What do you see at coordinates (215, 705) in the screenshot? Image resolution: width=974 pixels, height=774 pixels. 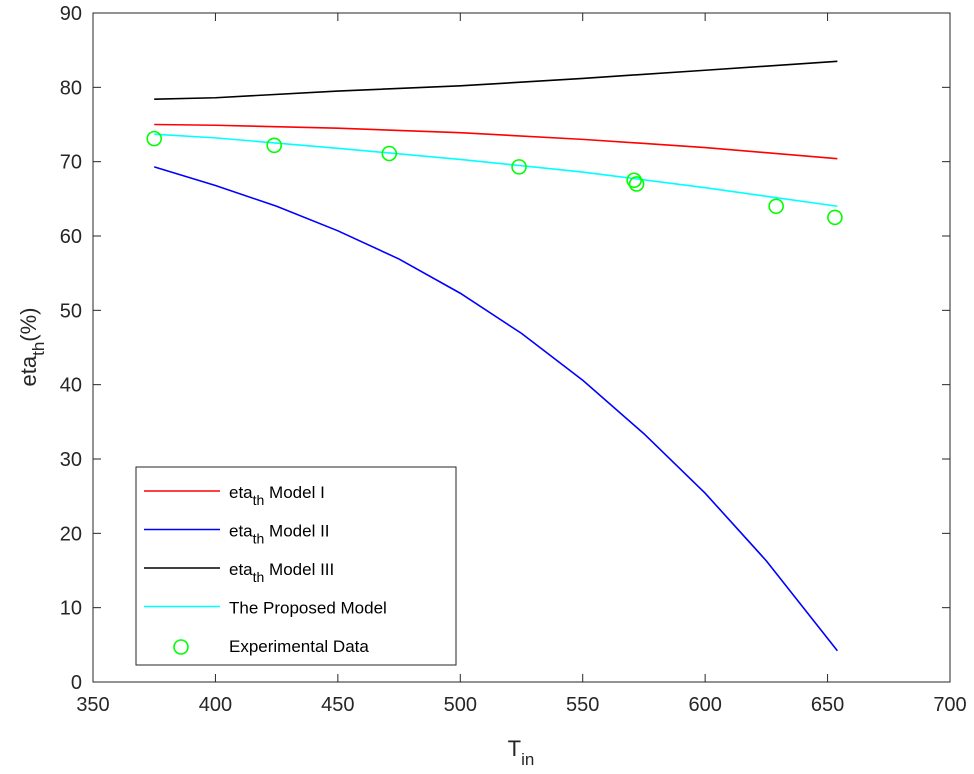 I see `x-tick-label: 400` at bounding box center [215, 705].